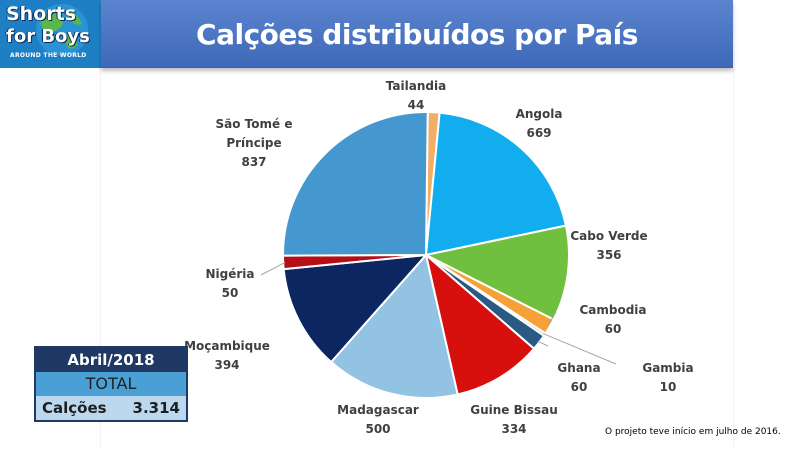  I want to click on summary-row: Calções 3.314, so click(111, 408).